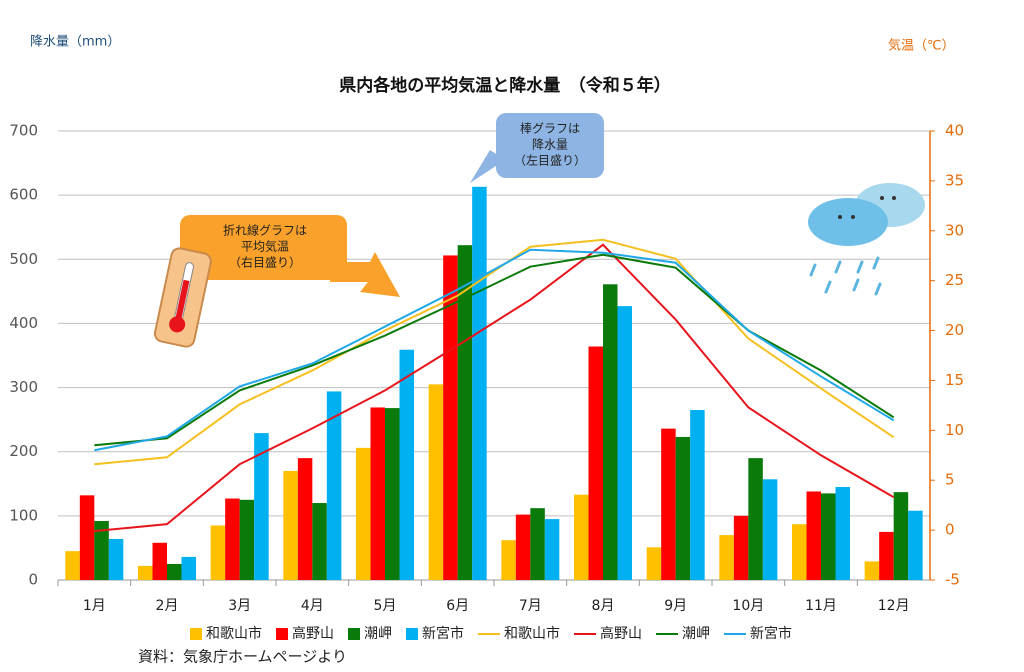 The width and height of the screenshot is (1024, 672). Describe the element at coordinates (365, 274) in the screenshot. I see `callout-arrow` at that location.